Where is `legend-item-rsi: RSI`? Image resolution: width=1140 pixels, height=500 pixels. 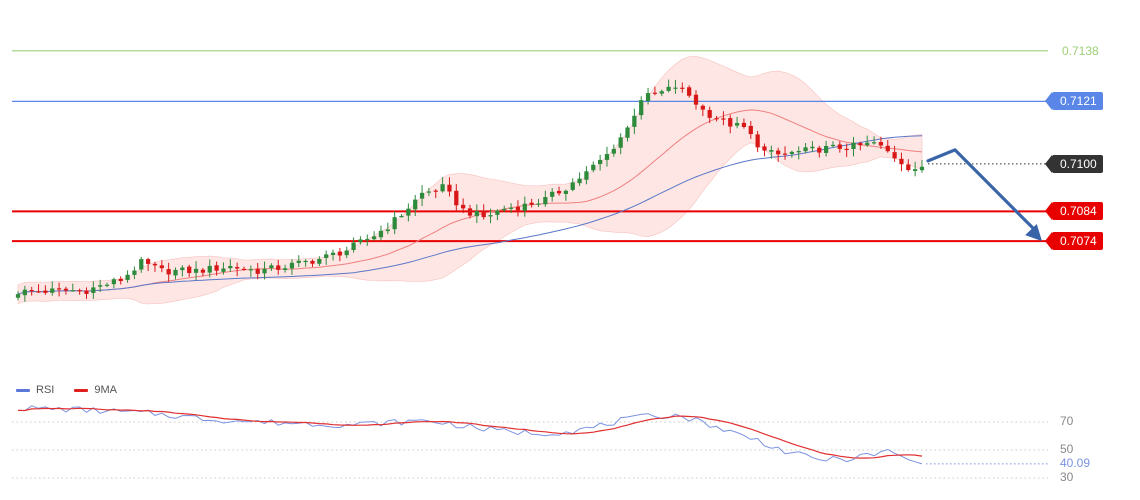
legend-item-rsi: RSI is located at coordinates (35, 390).